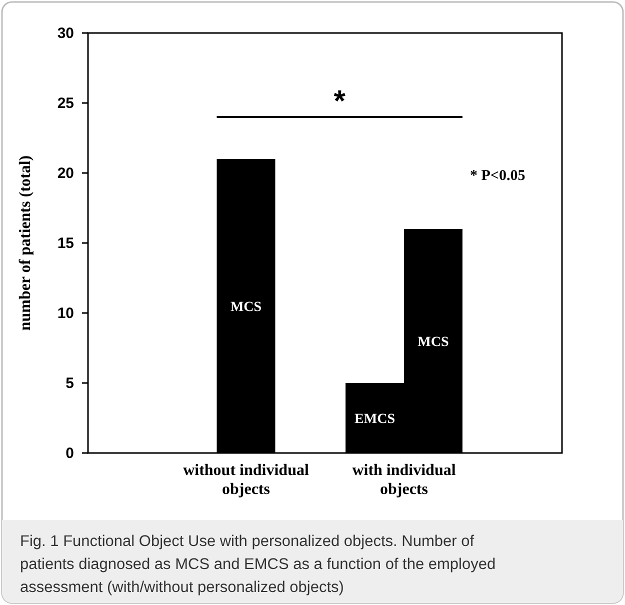  What do you see at coordinates (65, 33) in the screenshot?
I see `y-tick-label: 30` at bounding box center [65, 33].